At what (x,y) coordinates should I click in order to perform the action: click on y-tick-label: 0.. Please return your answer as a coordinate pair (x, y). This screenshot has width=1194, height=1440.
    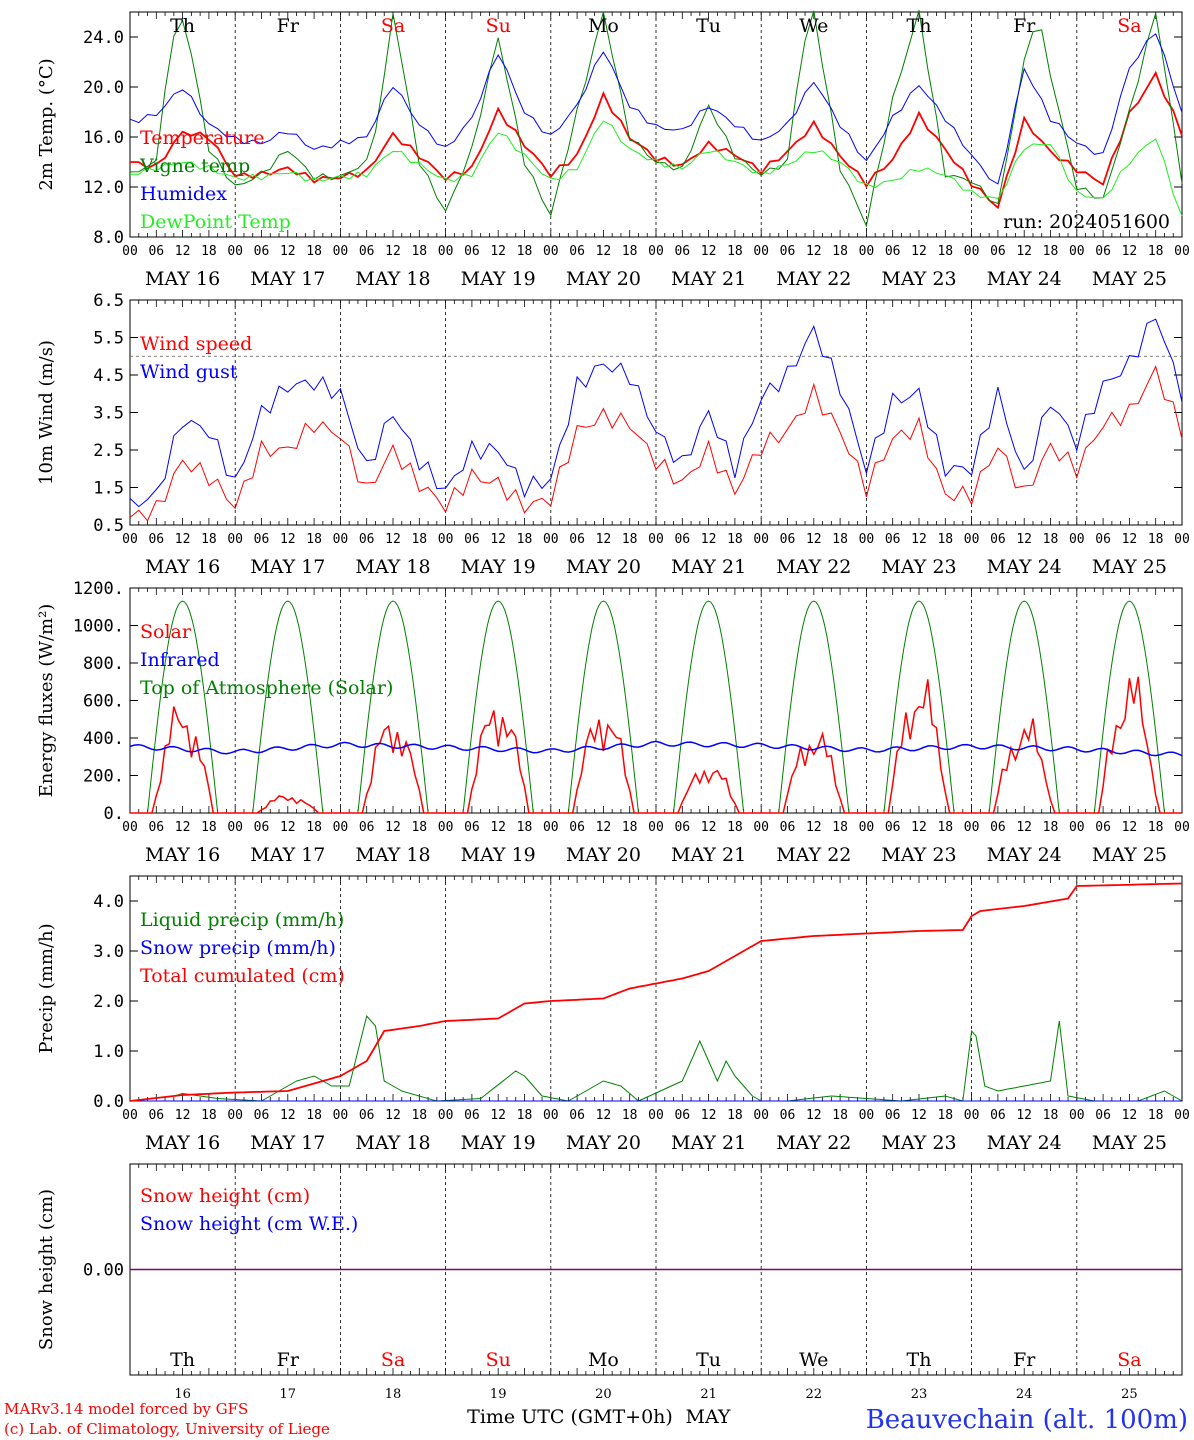
    Looking at the image, I should click on (114, 814).